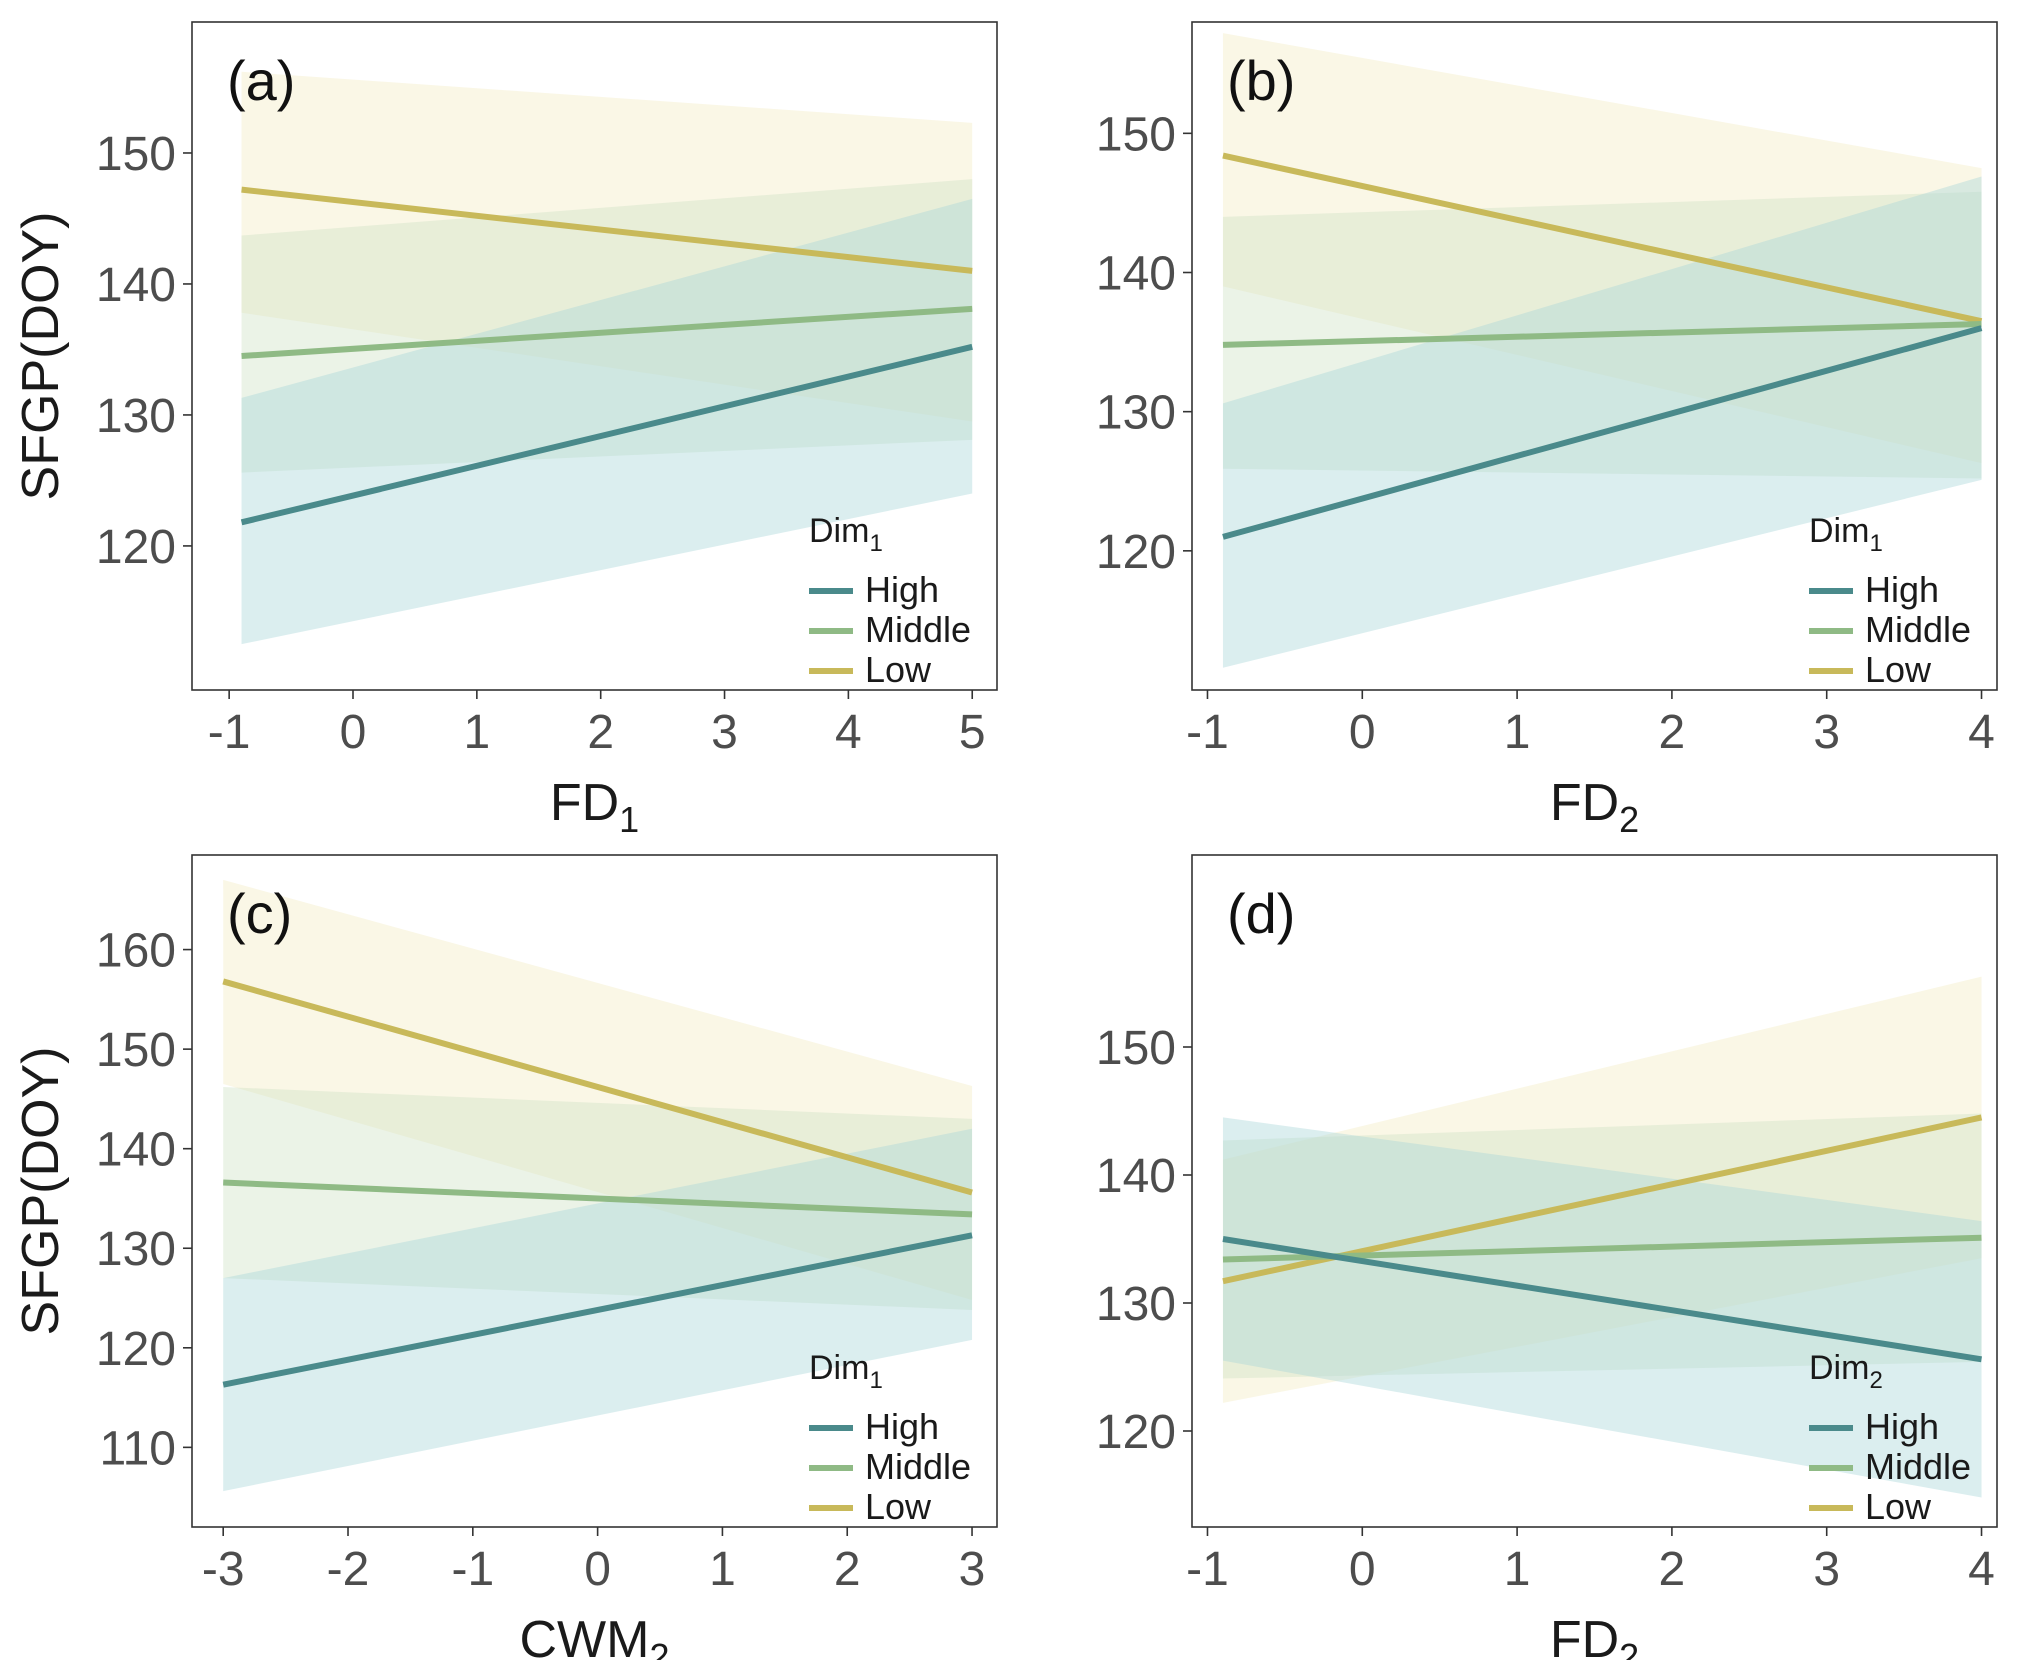 This screenshot has width=2018, height=1660. I want to click on x-tick-label: -3, so click(223, 1569).